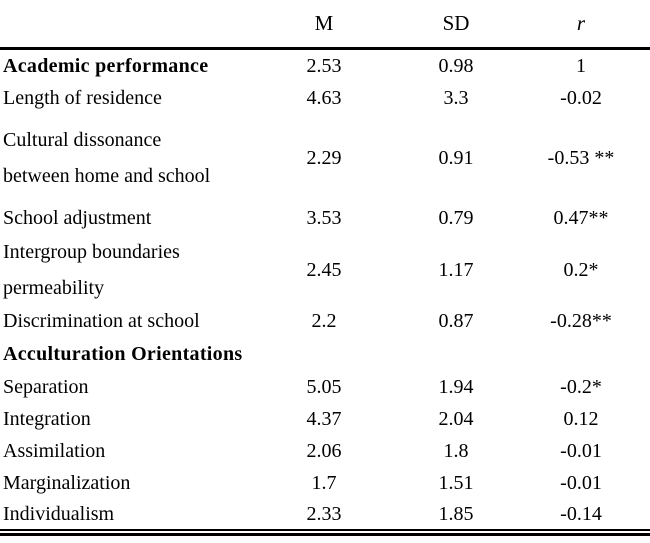  I want to click on cell-m: 4.37, so click(324, 418).